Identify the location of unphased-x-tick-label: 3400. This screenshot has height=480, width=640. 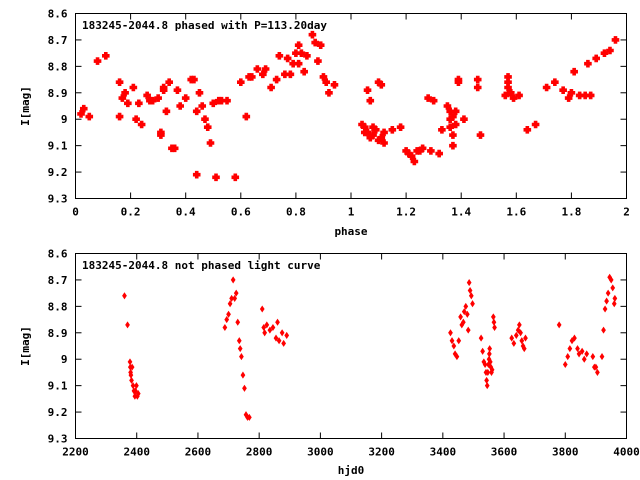
(443, 452).